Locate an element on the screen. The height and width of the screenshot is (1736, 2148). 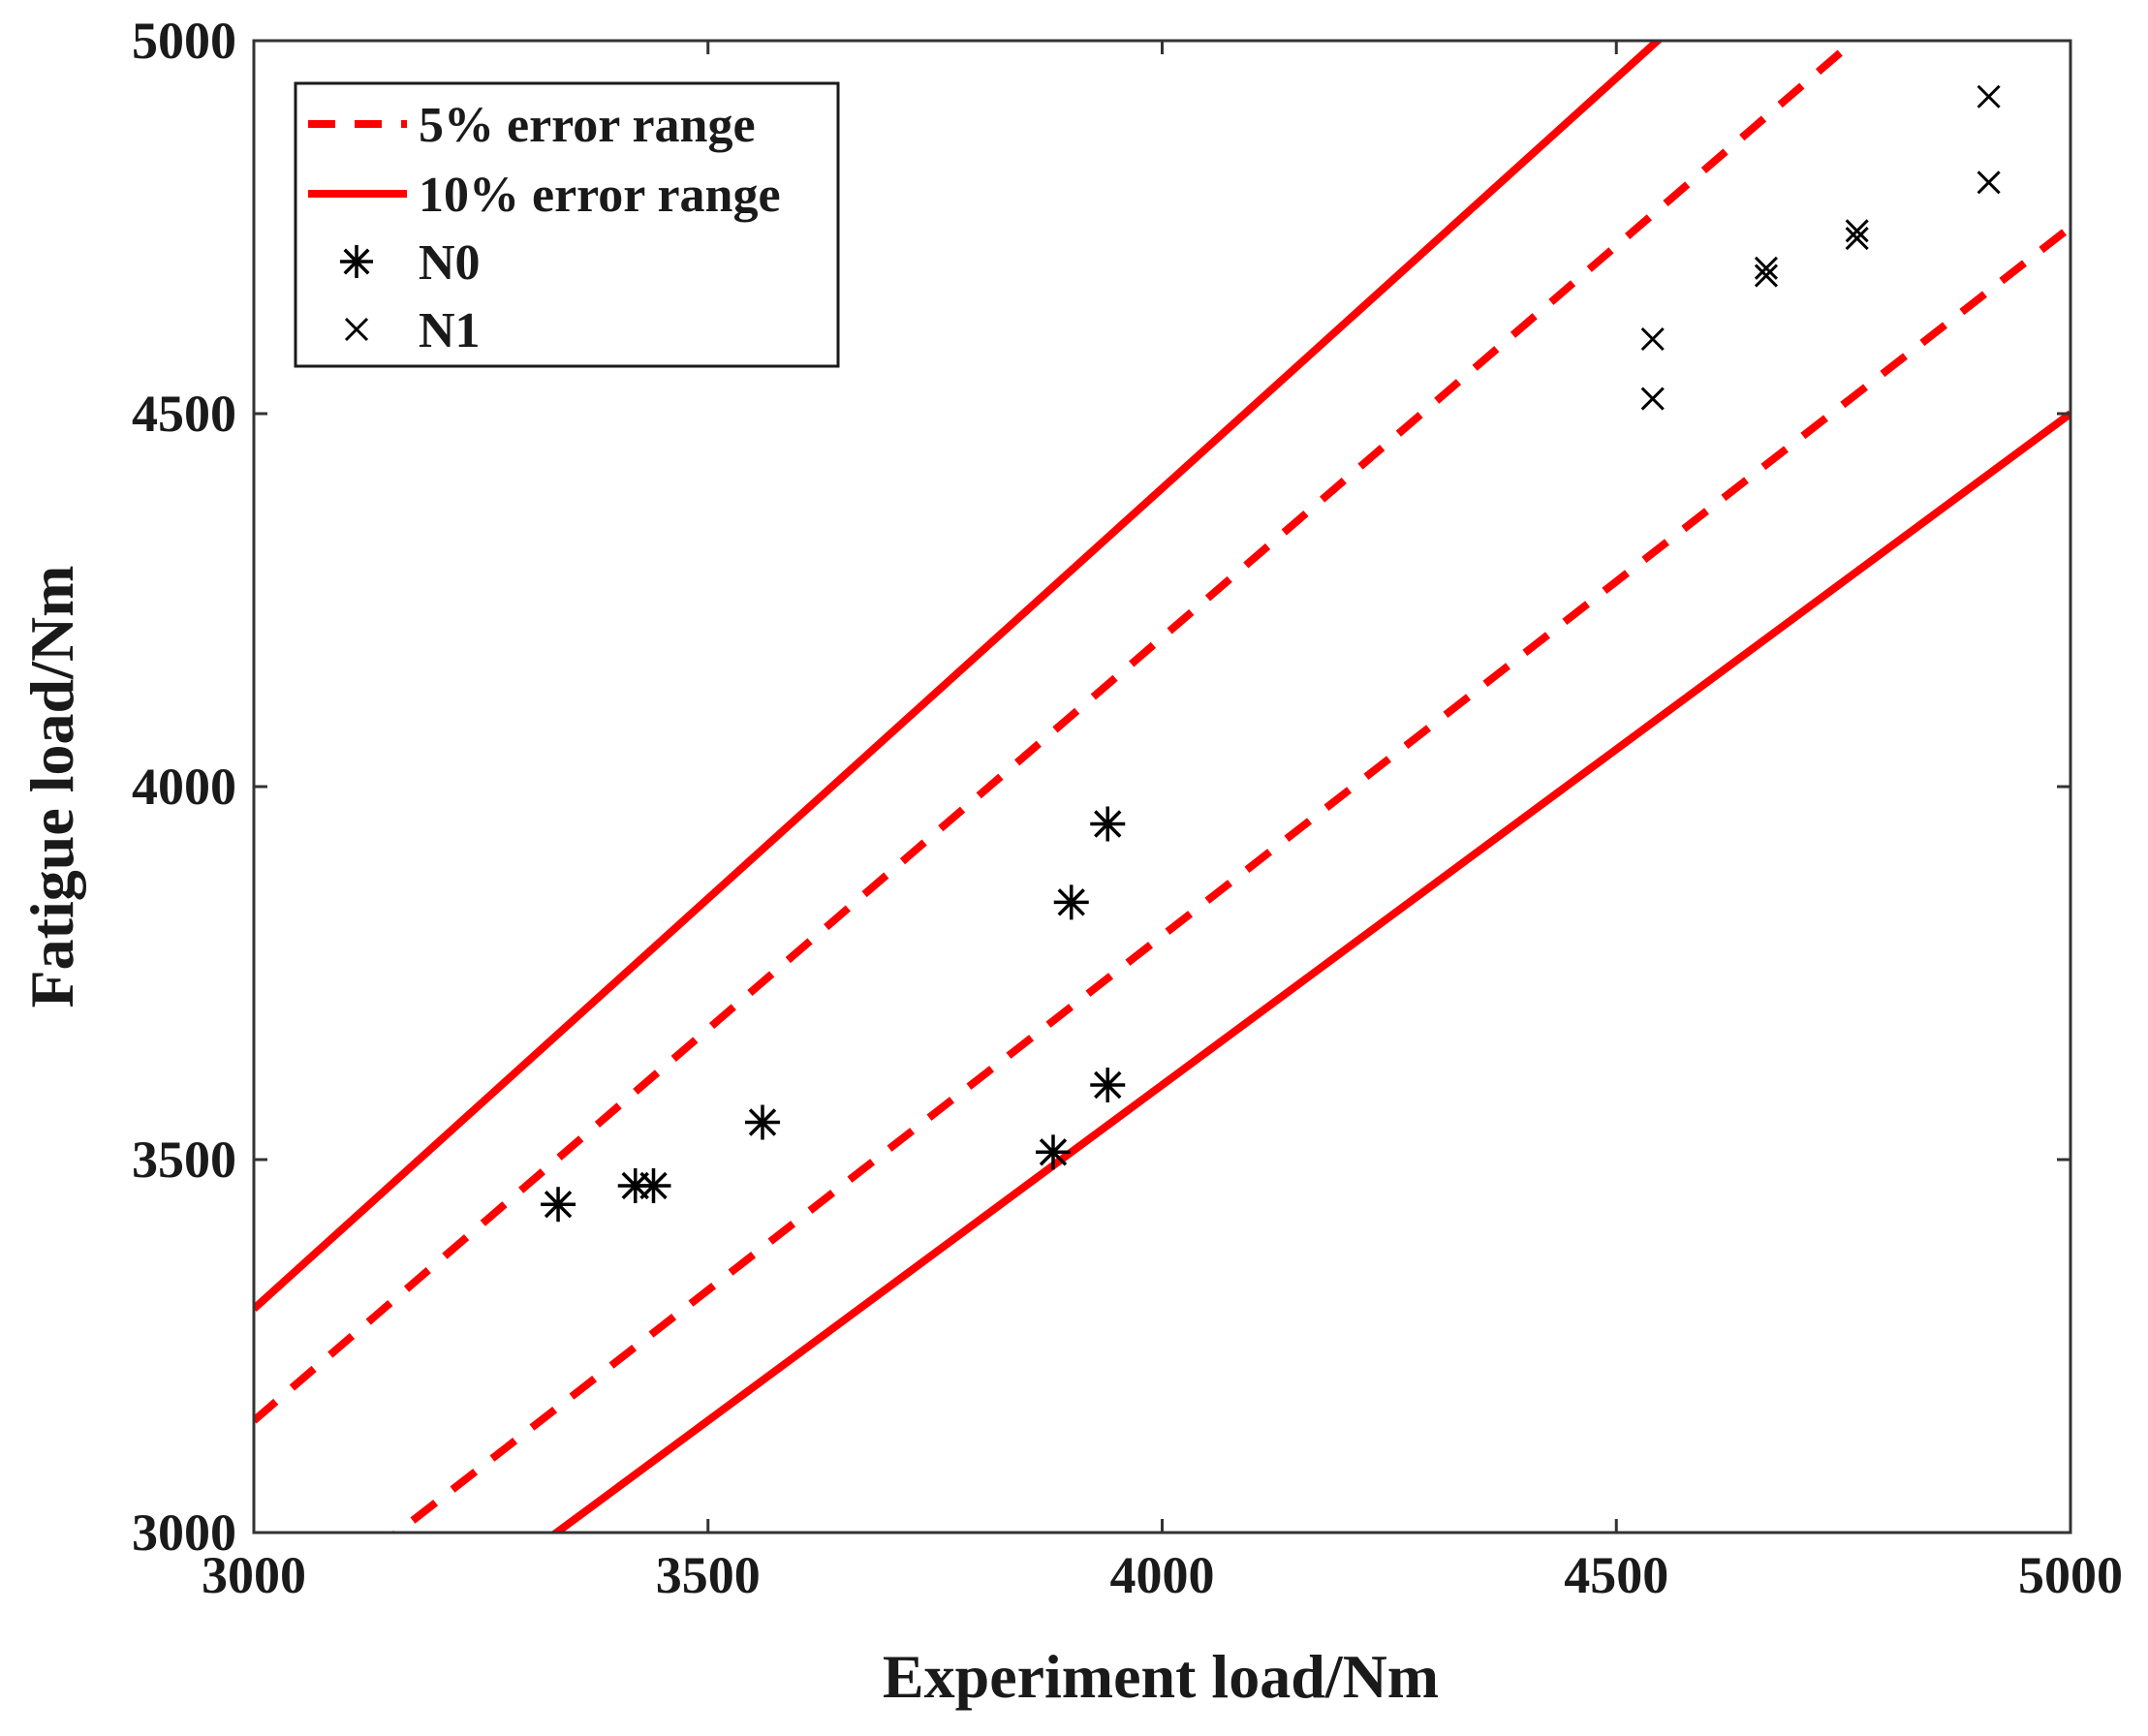
x-tick-label: 4500 is located at coordinates (1616, 1575).